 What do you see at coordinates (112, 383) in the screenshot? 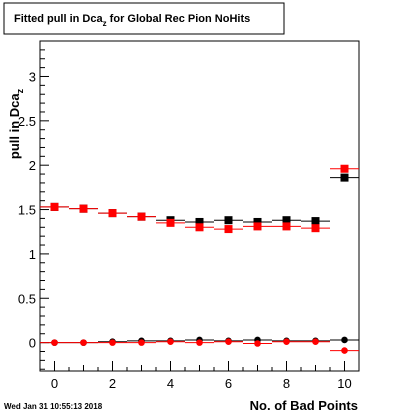
I see `x-tick-label: 2` at bounding box center [112, 383].